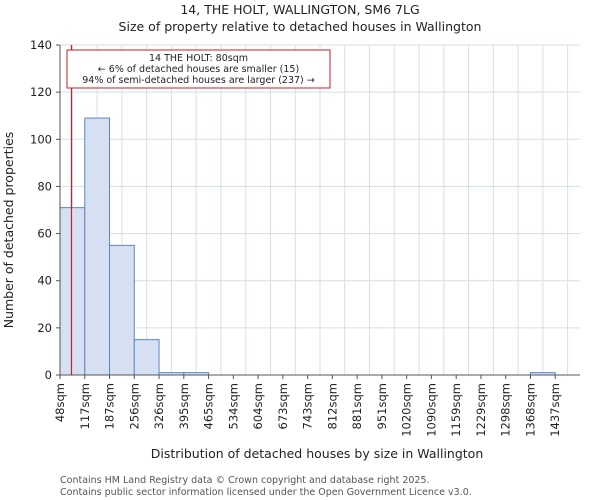 The width and height of the screenshot is (600, 500). I want to click on annotation-line-2: ← 6% of detached houses are smaller (15), so click(198, 69).